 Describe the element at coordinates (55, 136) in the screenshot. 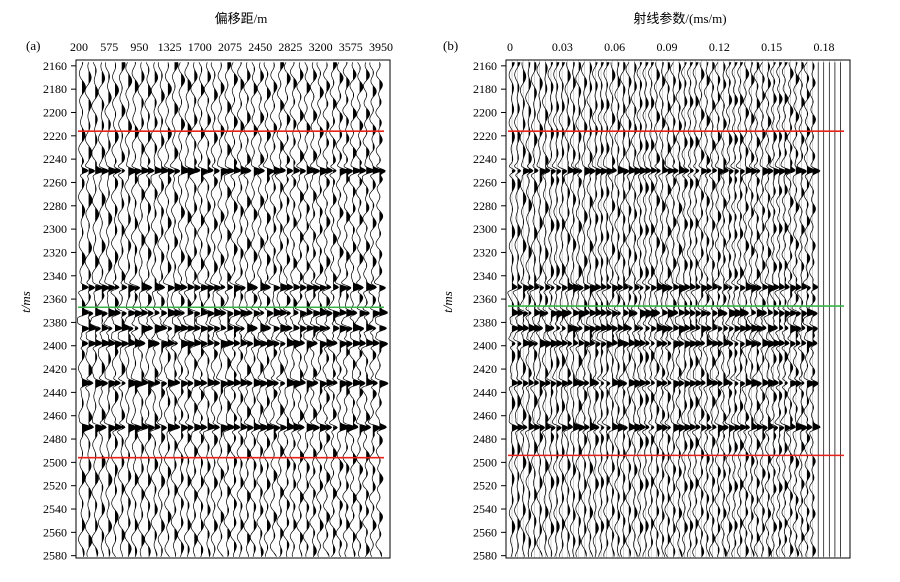

I see `panel-a-y-tick-label: 2220` at that location.